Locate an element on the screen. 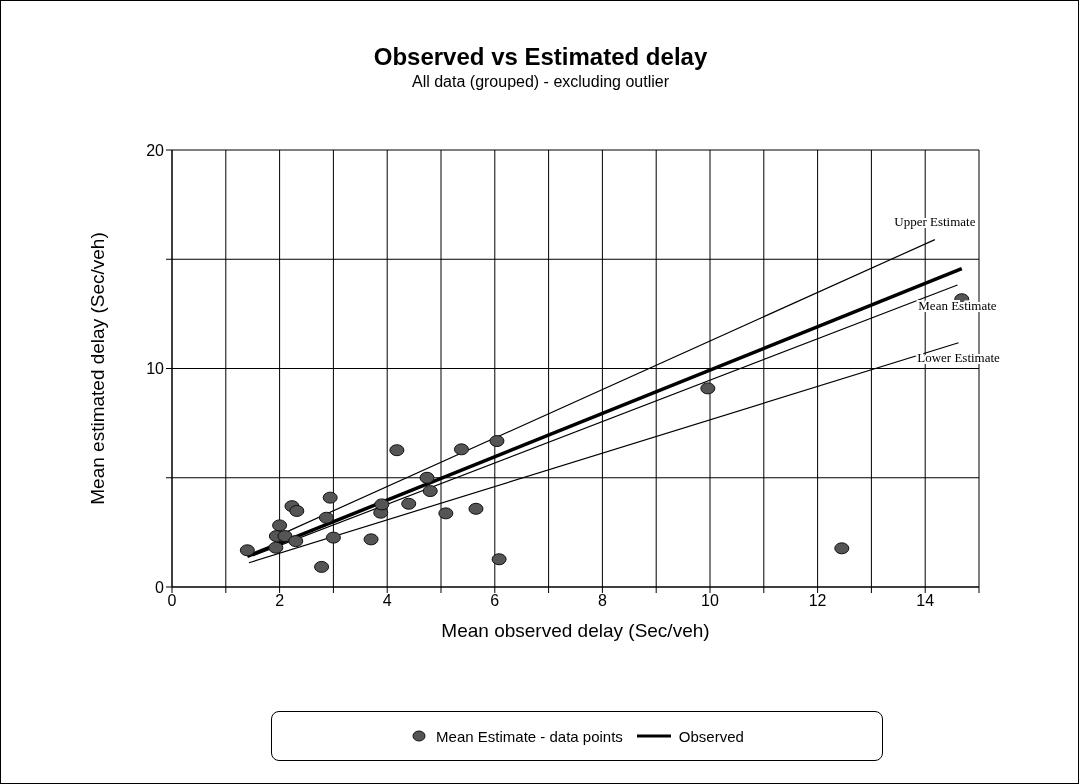 This screenshot has height=784, width=1079. x-tick-label: 2 is located at coordinates (280, 601).